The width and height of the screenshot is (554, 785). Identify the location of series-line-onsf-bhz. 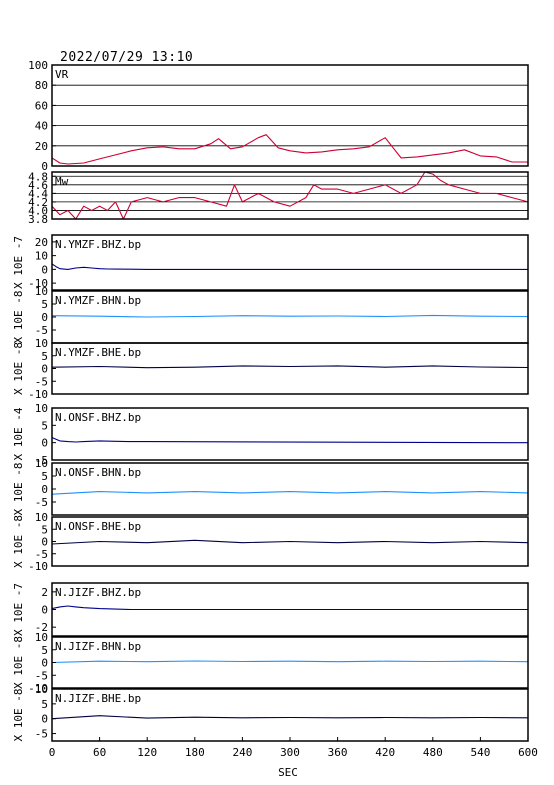
(290, 440).